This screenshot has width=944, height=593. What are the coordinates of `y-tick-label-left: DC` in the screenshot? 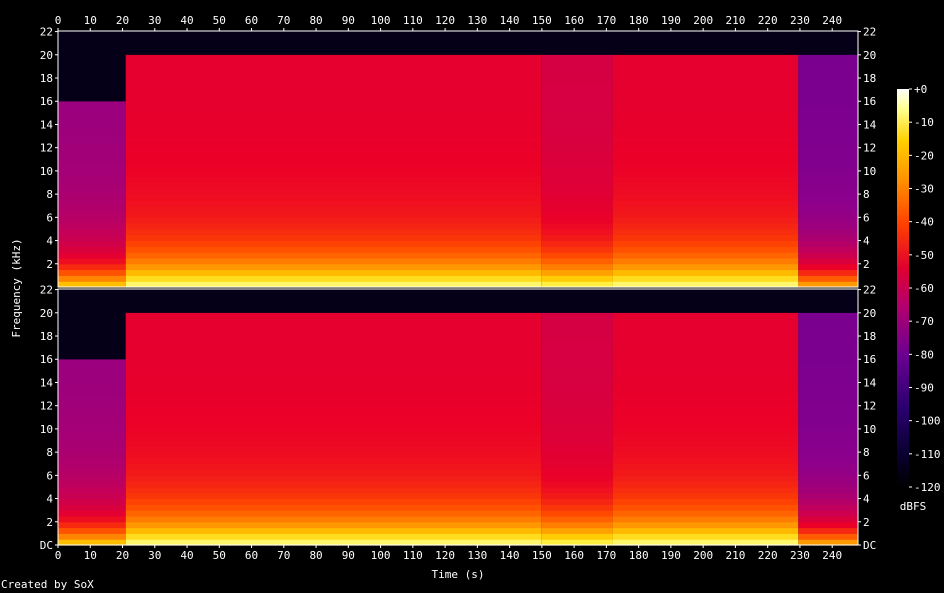 It's located at (46, 545).